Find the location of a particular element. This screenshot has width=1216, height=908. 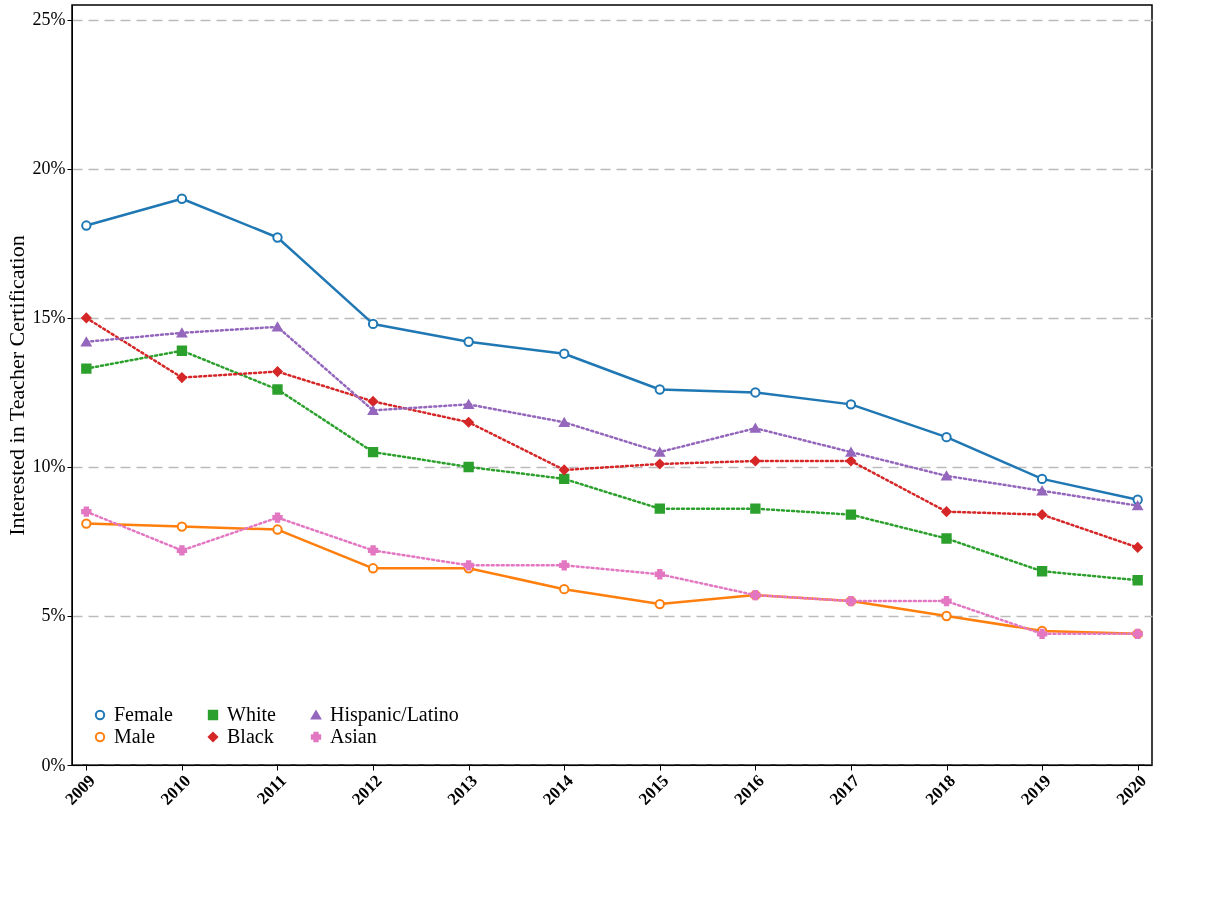

y-tick-label: 5% is located at coordinates (53, 615).